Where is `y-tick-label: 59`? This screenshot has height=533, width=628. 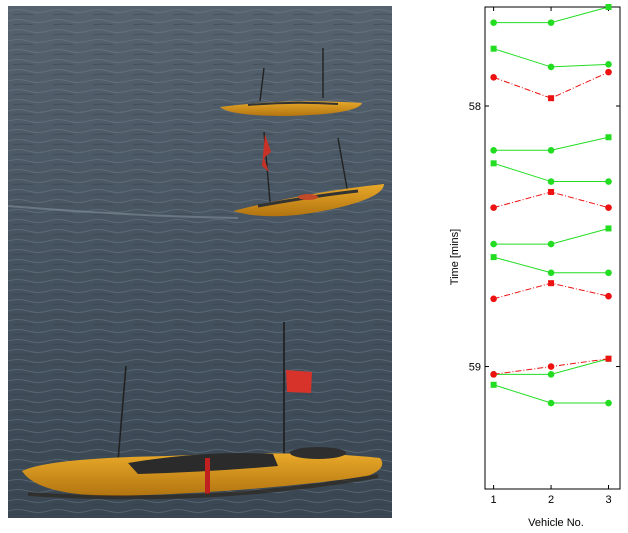
y-tick-label: 59 is located at coordinates (475, 368).